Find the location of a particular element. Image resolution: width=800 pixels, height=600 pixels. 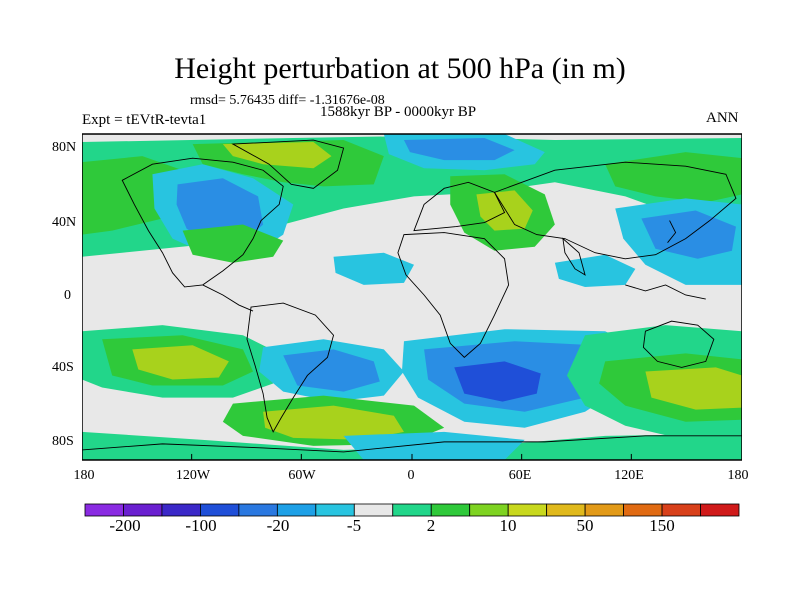

colorbar-boxes is located at coordinates (412, 510).